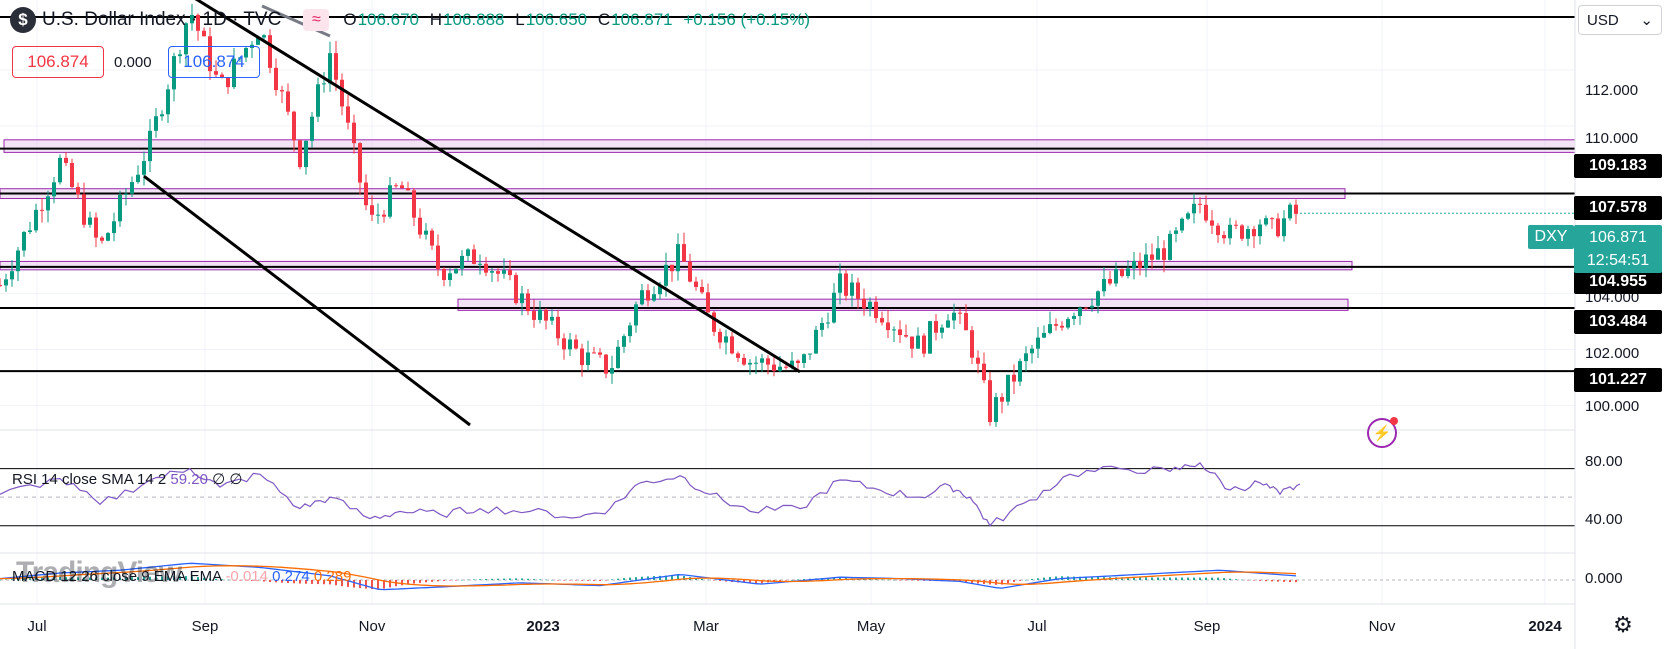 The height and width of the screenshot is (649, 1670). I want to click on wave-icon: ≈, so click(316, 20).